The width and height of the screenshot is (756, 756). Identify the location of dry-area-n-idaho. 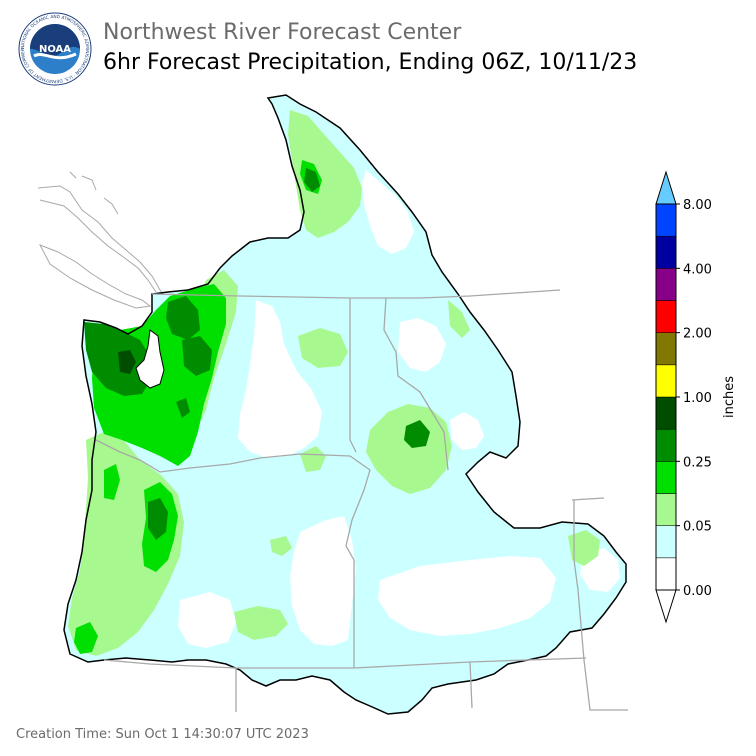
(422, 345).